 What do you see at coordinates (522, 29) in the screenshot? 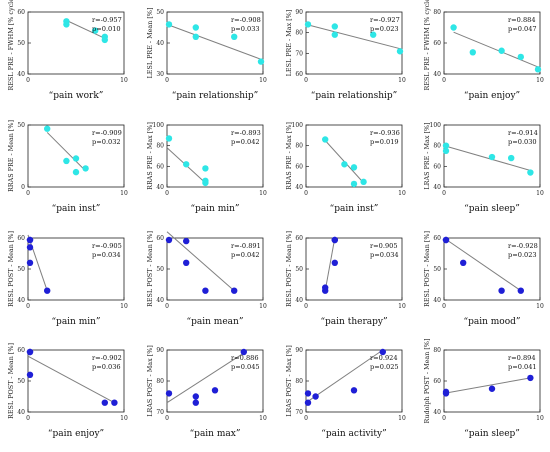
I see `p-value: p=0.047` at bounding box center [522, 29].